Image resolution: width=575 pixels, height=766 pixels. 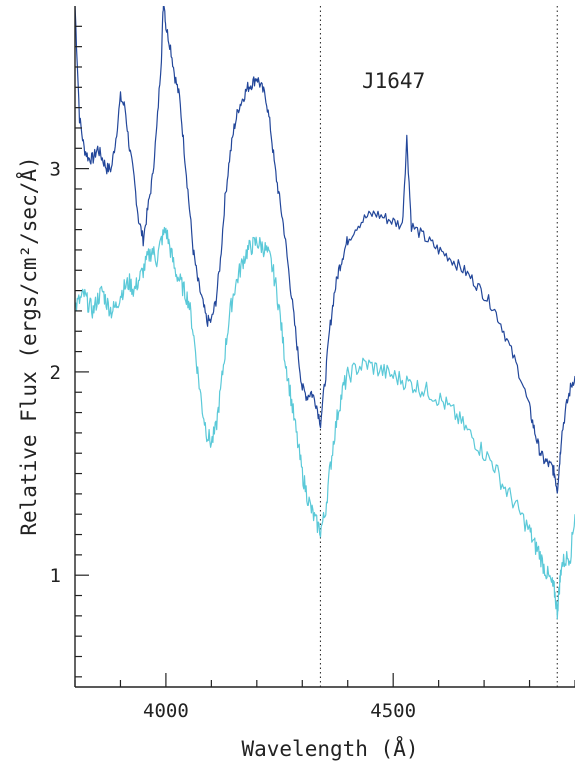 I want to click on object-annotation: J1647, so click(x=393, y=81).